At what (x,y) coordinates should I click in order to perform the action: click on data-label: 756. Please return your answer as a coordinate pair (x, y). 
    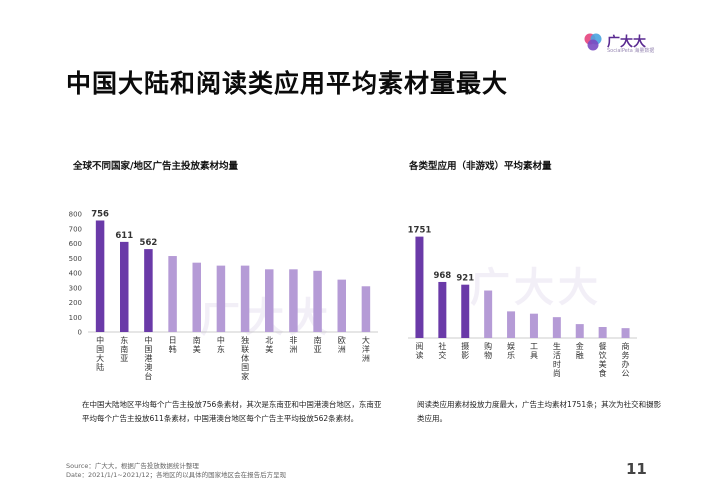
    Looking at the image, I should click on (100, 214).